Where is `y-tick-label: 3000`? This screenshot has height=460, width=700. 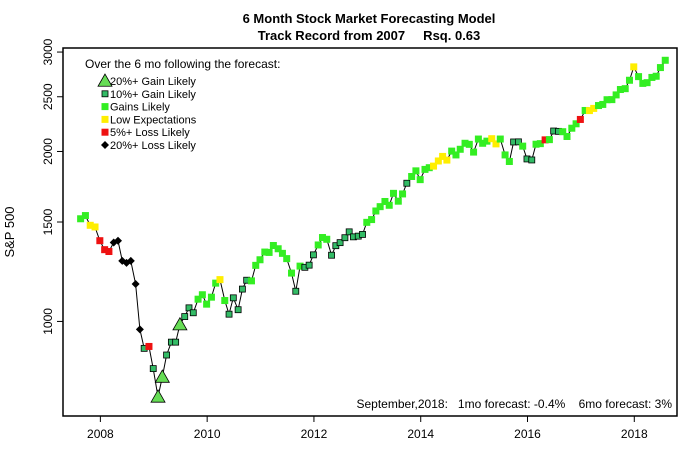 y-tick-label: 3000 is located at coordinates (48, 51).